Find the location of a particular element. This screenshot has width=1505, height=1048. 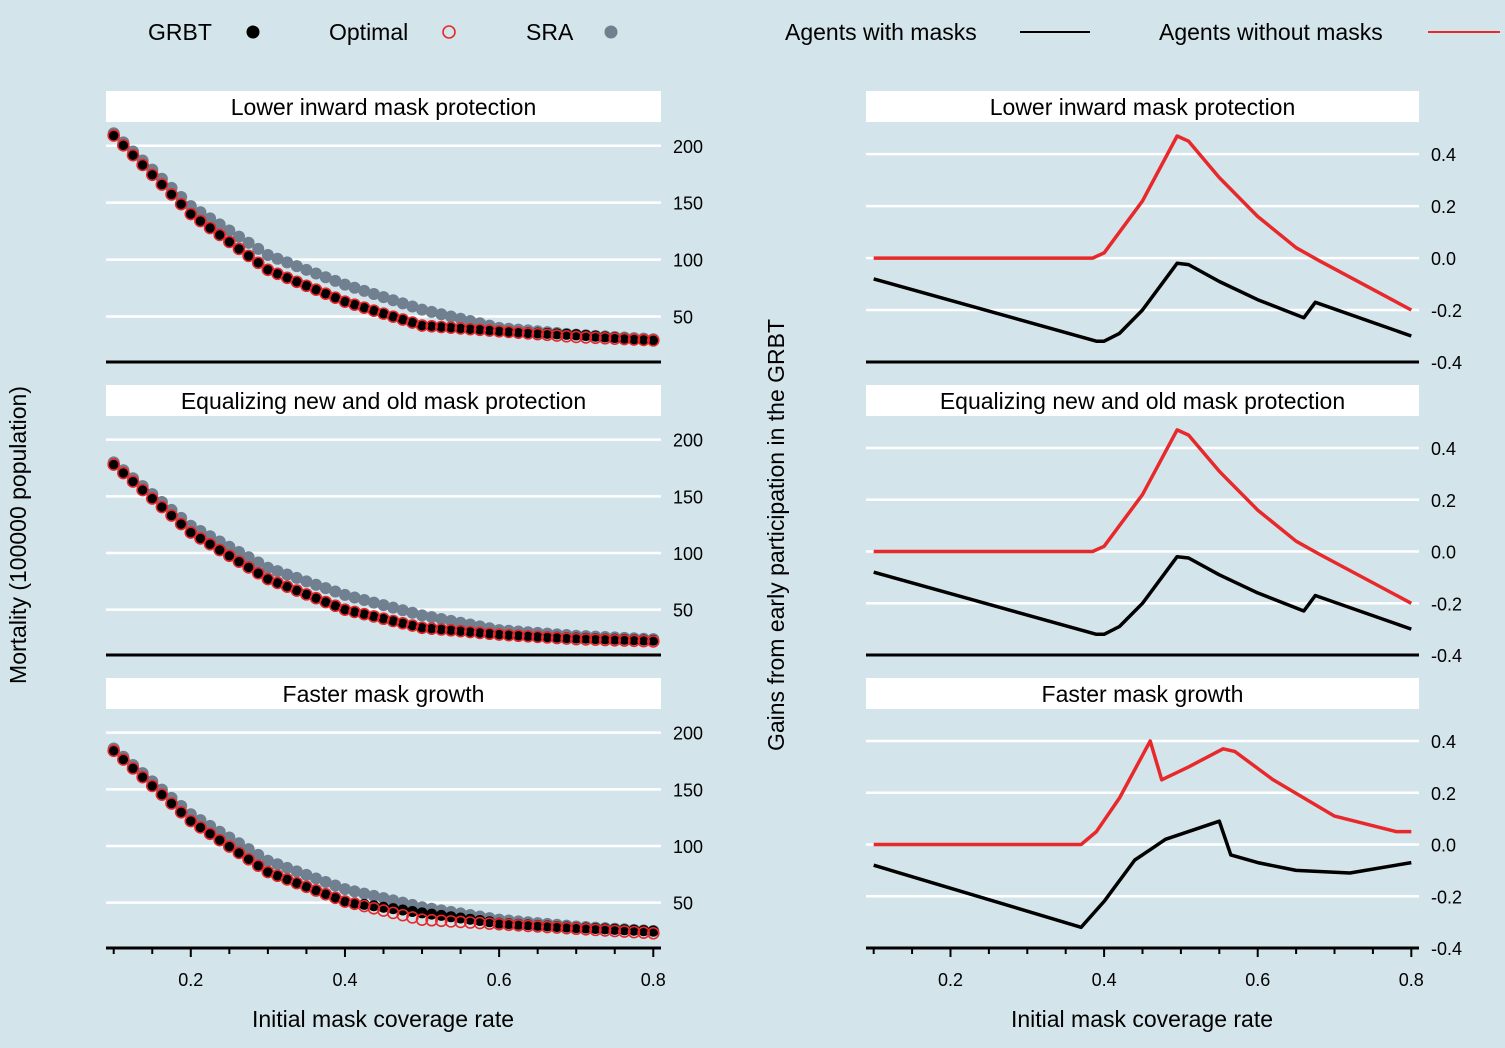

legend-label: Optimal is located at coordinates (368, 32).